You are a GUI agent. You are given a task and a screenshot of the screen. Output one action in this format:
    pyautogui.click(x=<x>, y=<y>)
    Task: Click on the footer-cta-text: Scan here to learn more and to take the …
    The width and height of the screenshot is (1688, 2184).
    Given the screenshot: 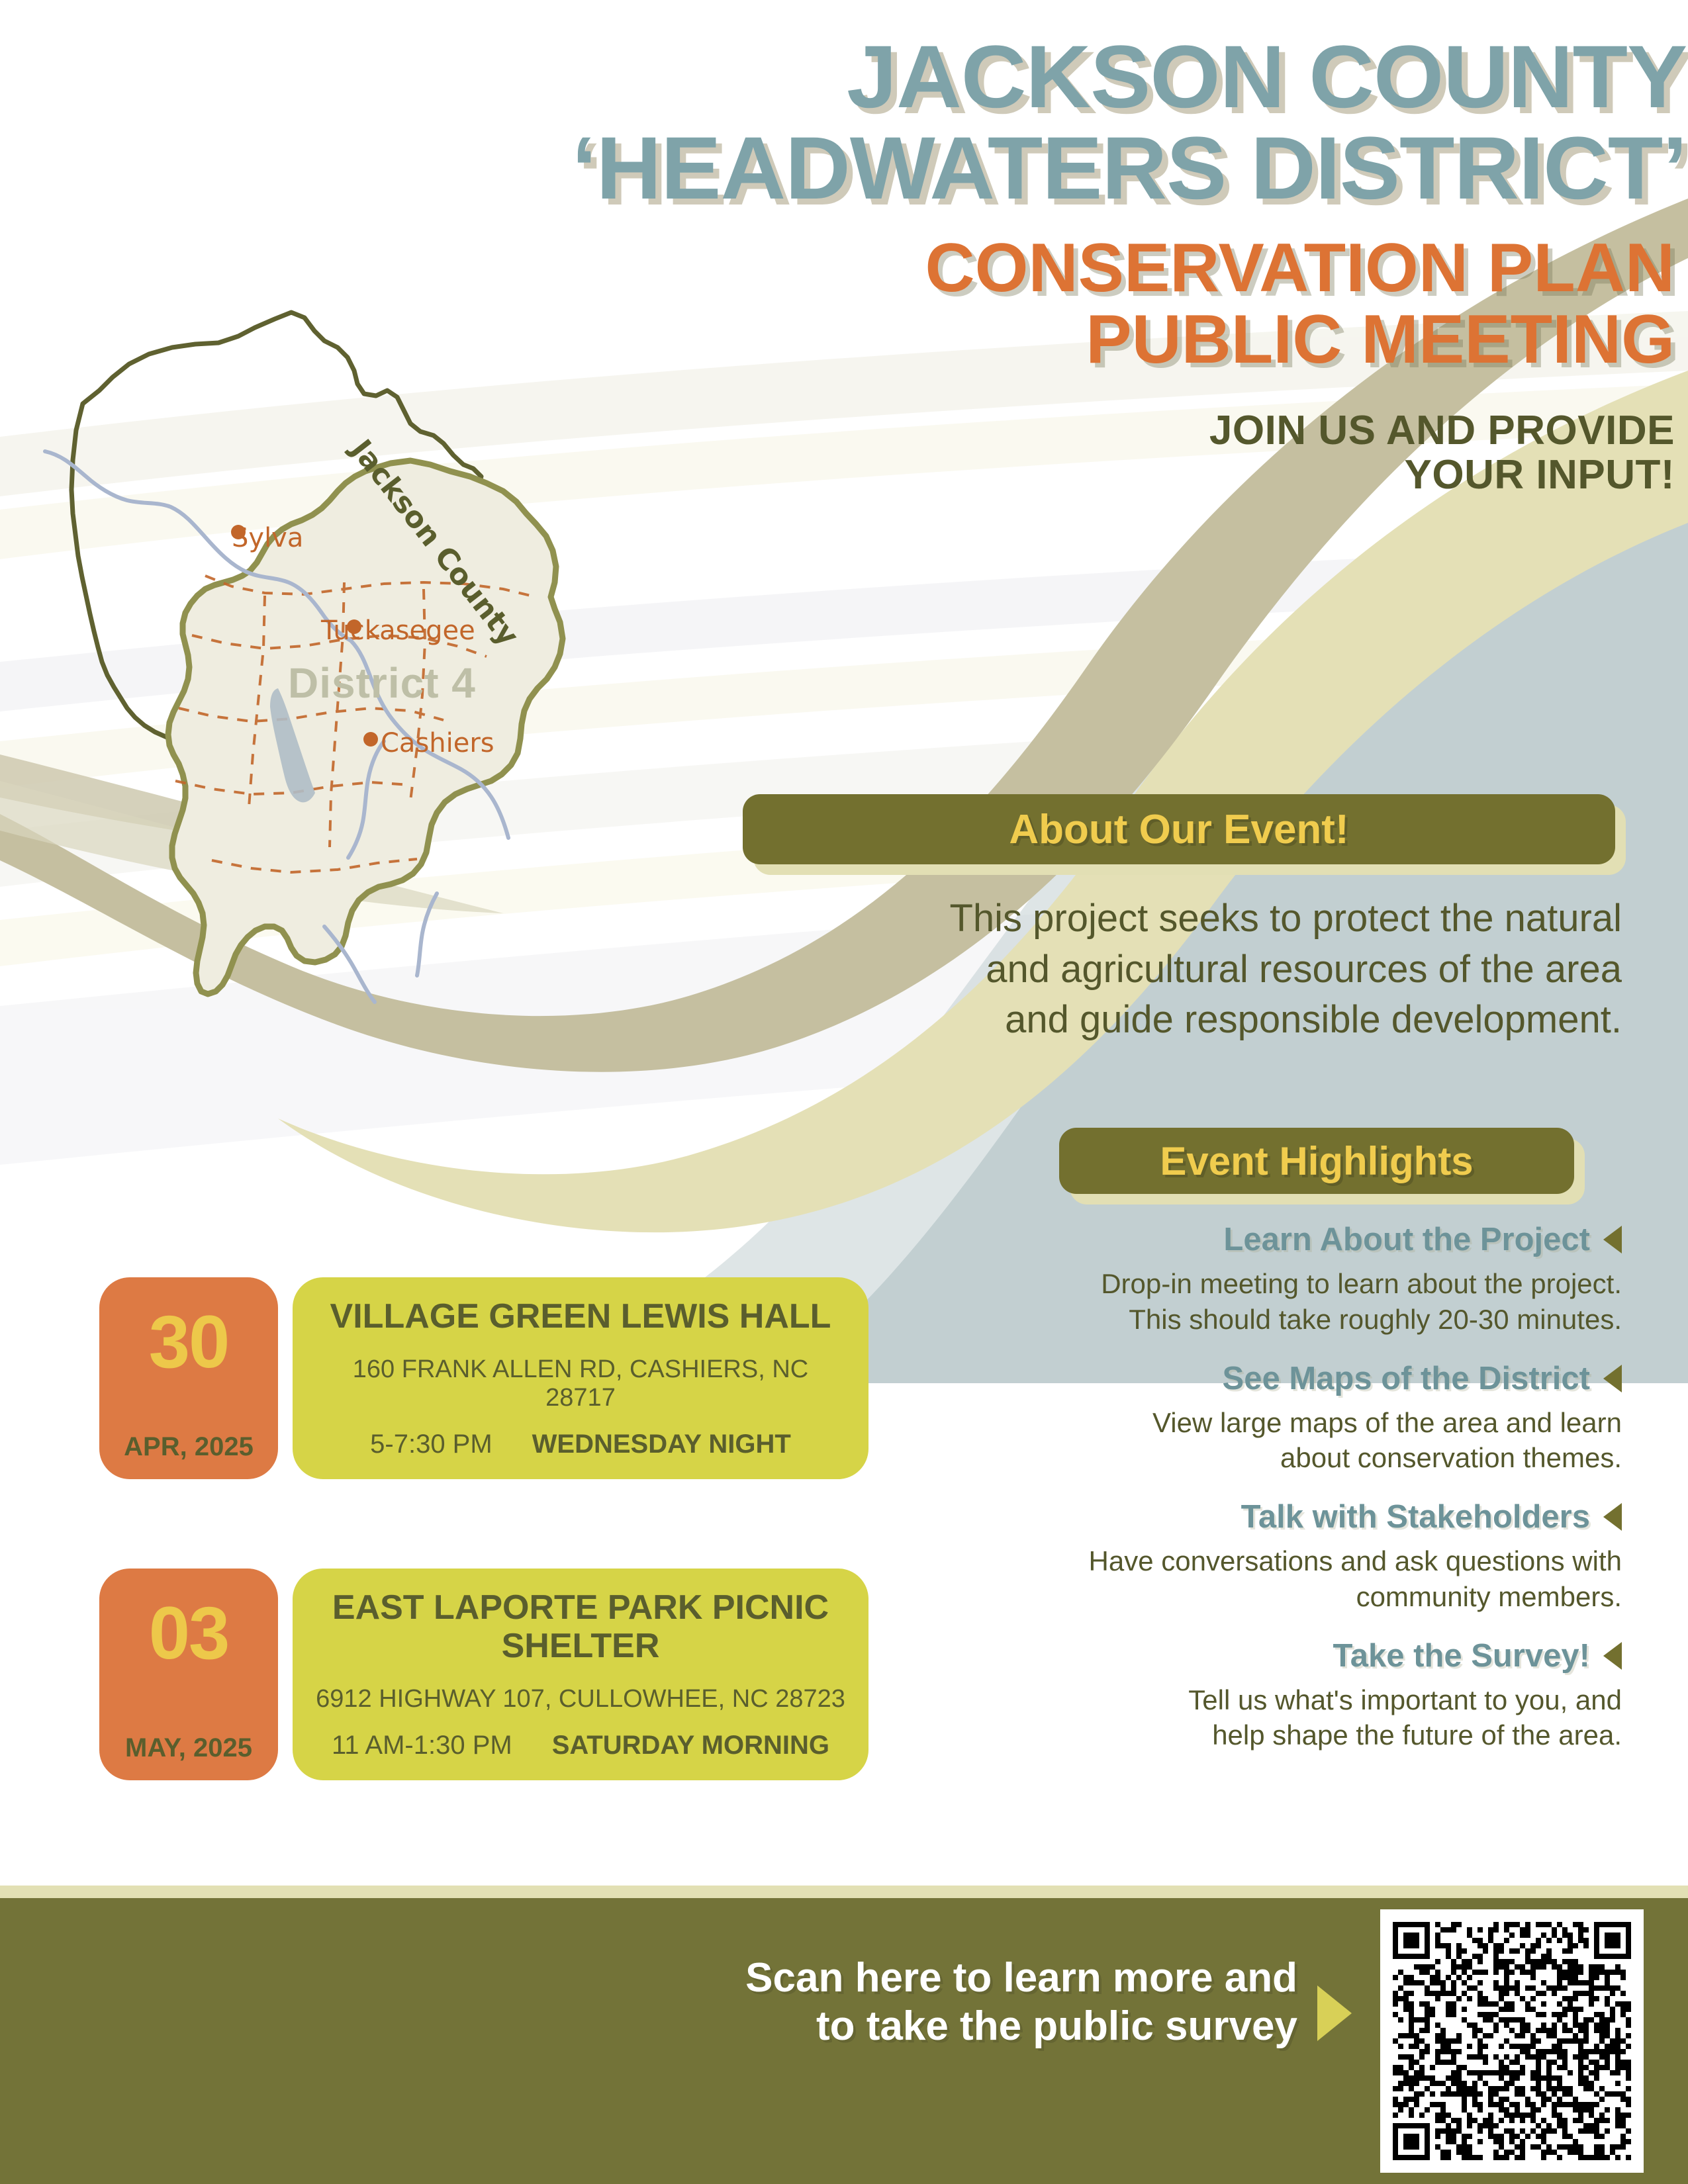 What is the action you would take?
    pyautogui.click(x=900, y=2002)
    